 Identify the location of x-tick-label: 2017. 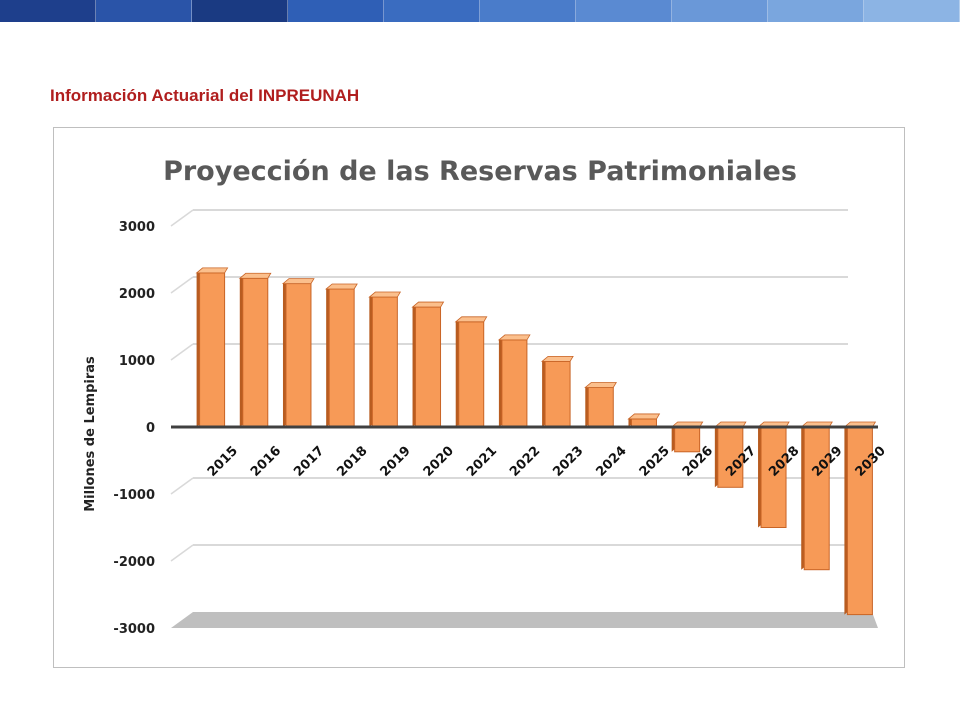
(309, 462).